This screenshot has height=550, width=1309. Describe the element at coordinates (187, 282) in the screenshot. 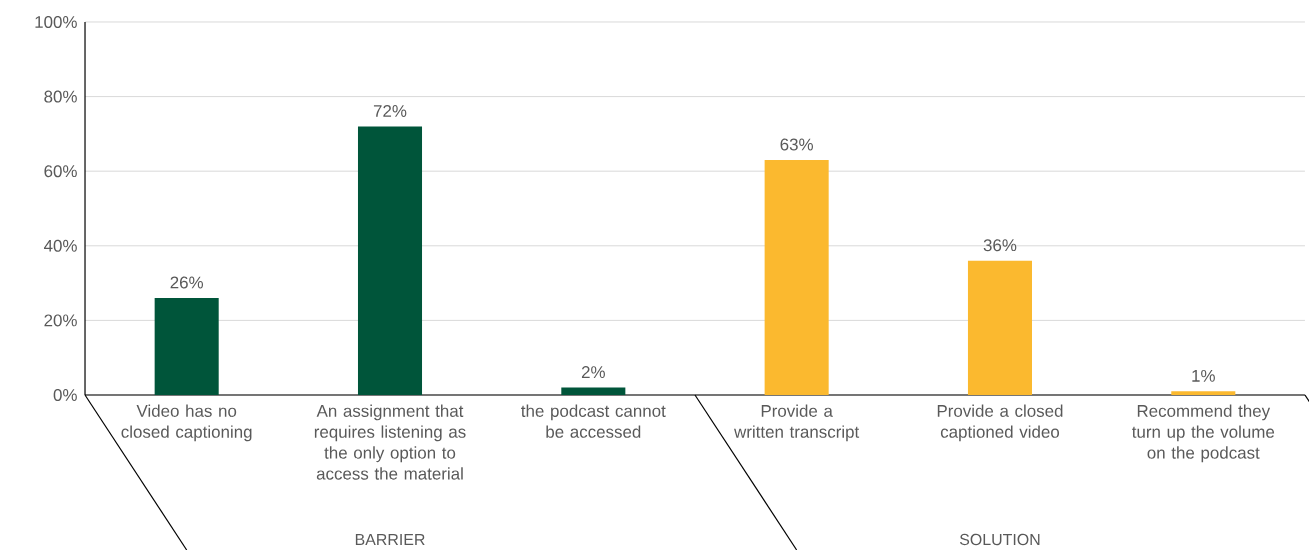

I see `data-label: 26%` at that location.